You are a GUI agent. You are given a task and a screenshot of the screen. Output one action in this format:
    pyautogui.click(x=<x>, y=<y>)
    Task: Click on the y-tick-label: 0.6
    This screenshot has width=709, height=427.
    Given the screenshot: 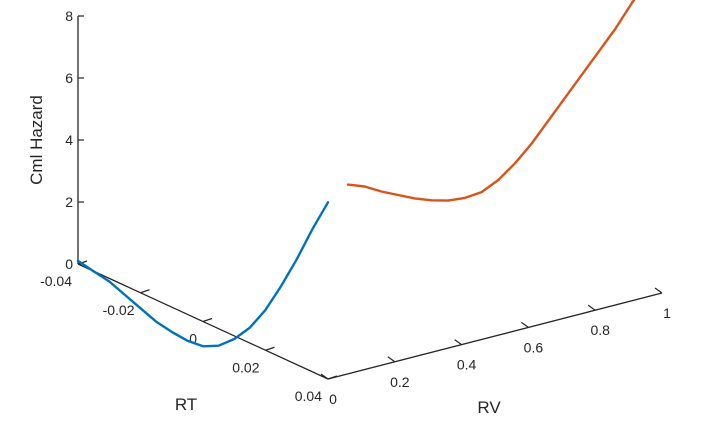 What is the action you would take?
    pyautogui.click(x=534, y=347)
    